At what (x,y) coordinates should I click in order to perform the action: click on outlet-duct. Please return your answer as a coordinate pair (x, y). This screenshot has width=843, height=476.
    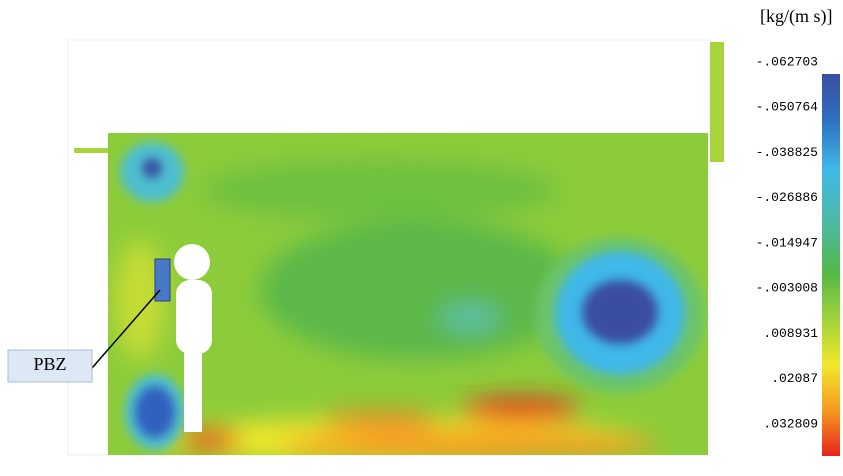
    Looking at the image, I should click on (717, 102).